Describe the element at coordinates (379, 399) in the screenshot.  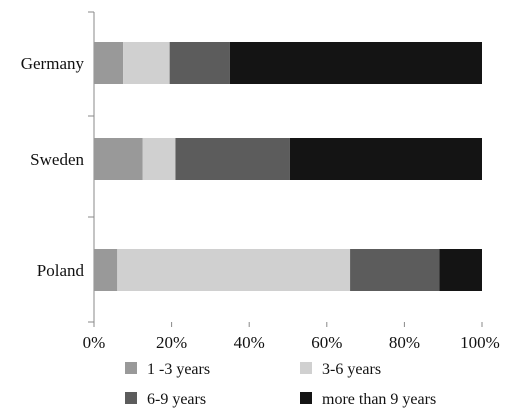
I see `legend-label: more than 9 years` at that location.